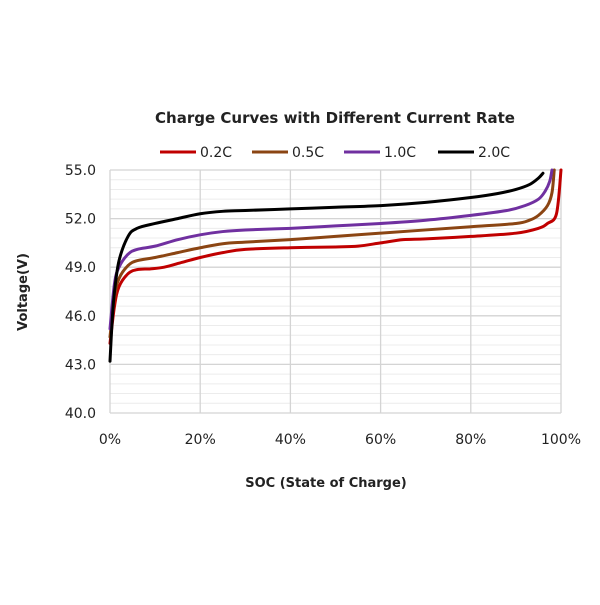 The height and width of the screenshot is (605, 600). What do you see at coordinates (80, 220) in the screenshot?
I see `y-tick-label: 52.0` at bounding box center [80, 220].